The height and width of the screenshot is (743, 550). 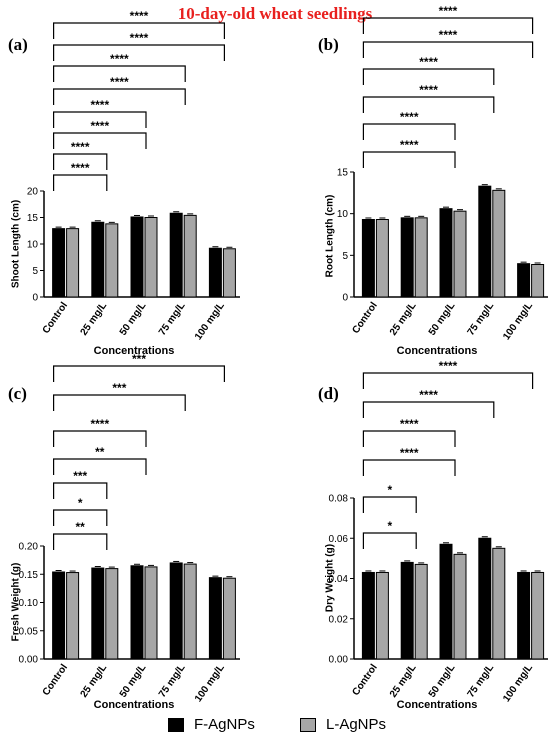 I want to click on panel-d-y-tick-label: 0.08, so click(x=339, y=499).